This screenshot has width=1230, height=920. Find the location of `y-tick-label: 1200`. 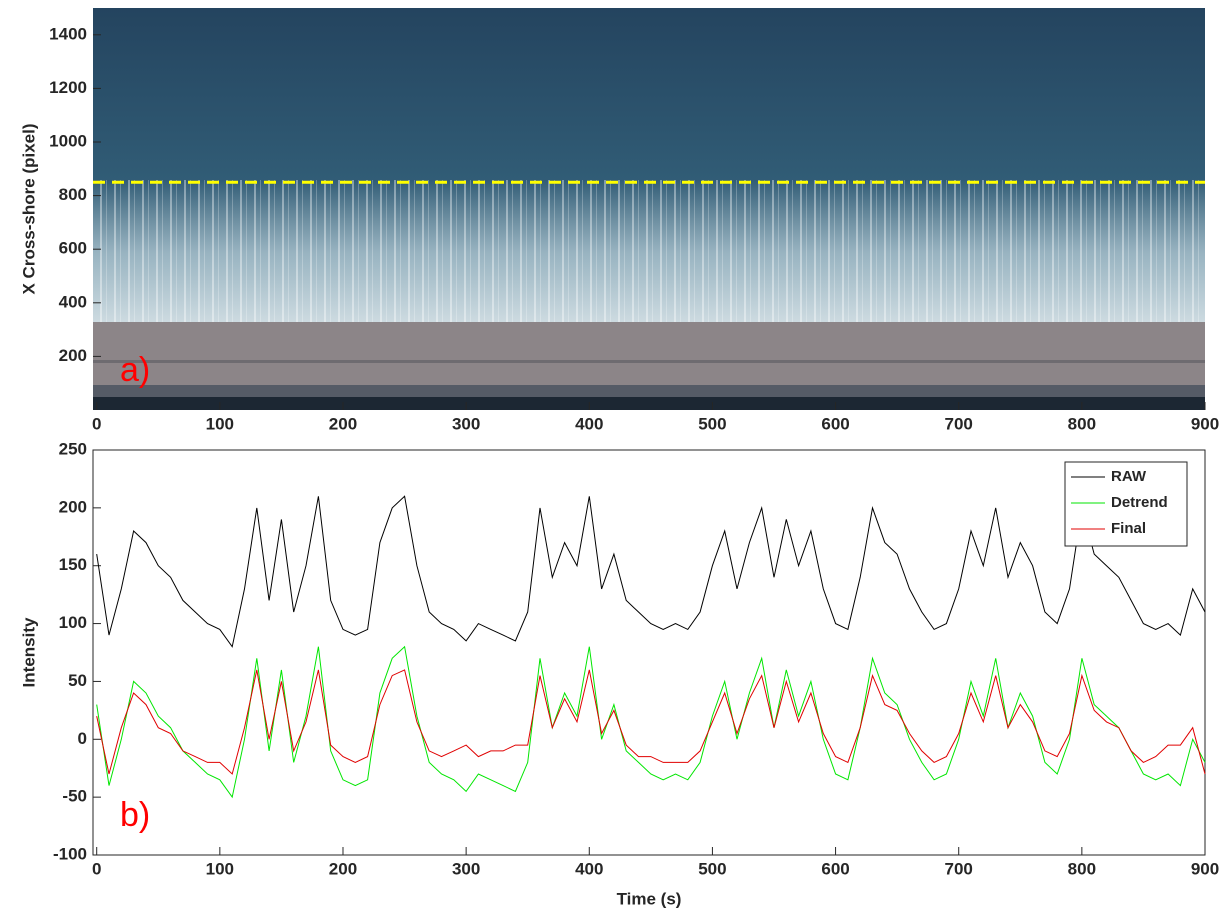

y-tick-label: 1200 is located at coordinates (68, 87).